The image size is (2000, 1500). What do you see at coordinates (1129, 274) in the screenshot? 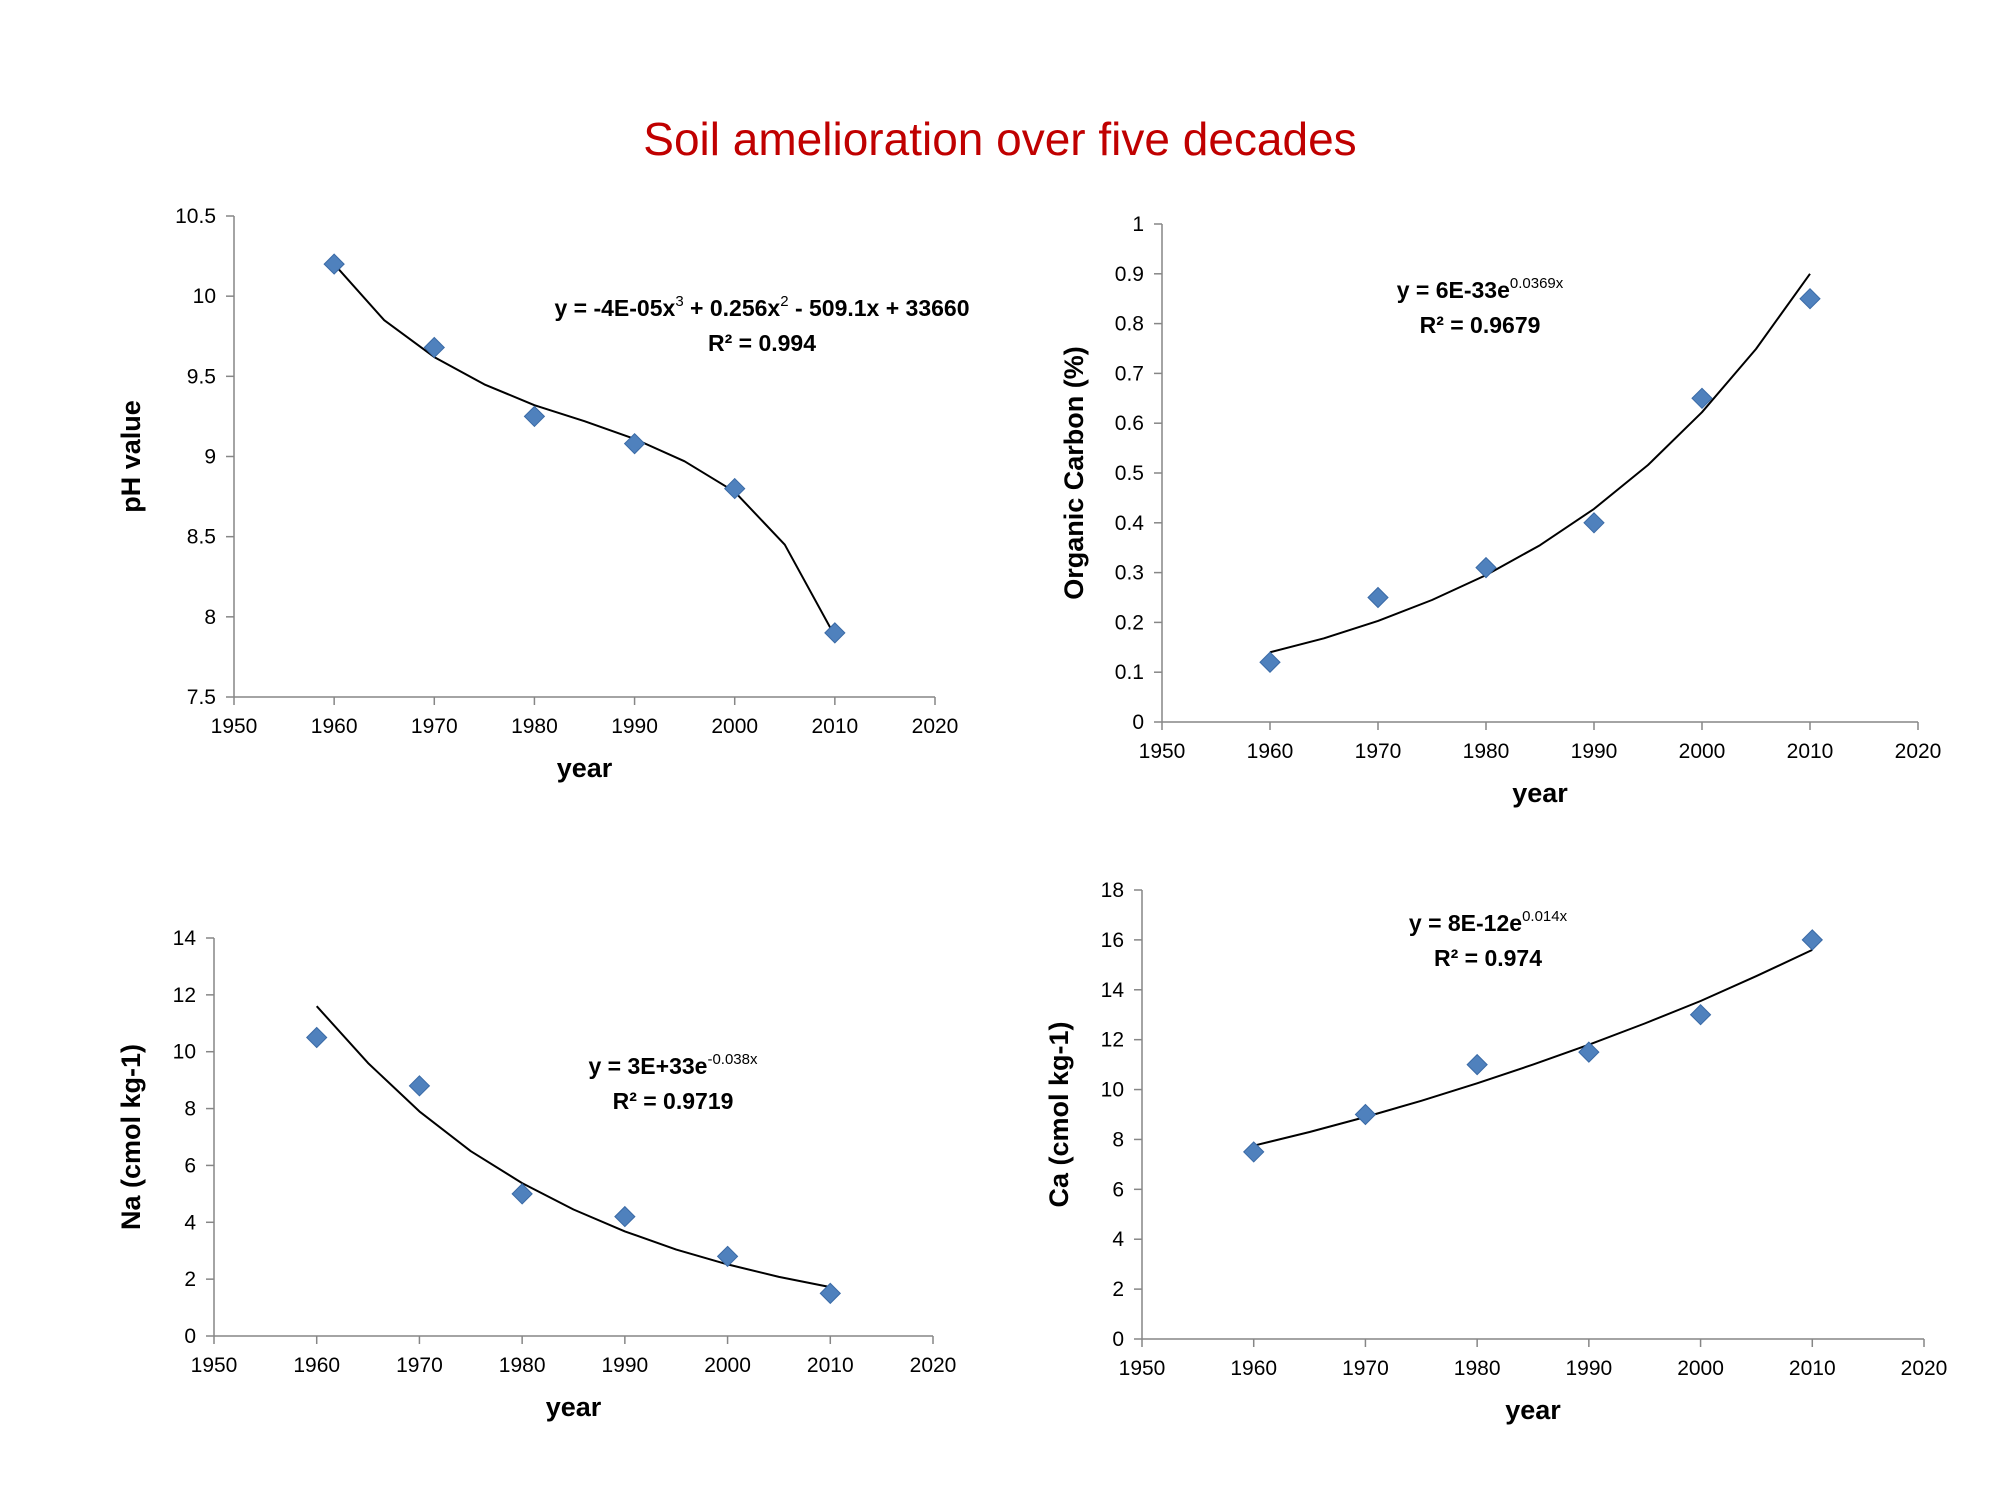
I see `y-tick-label: 0.9` at bounding box center [1129, 274].